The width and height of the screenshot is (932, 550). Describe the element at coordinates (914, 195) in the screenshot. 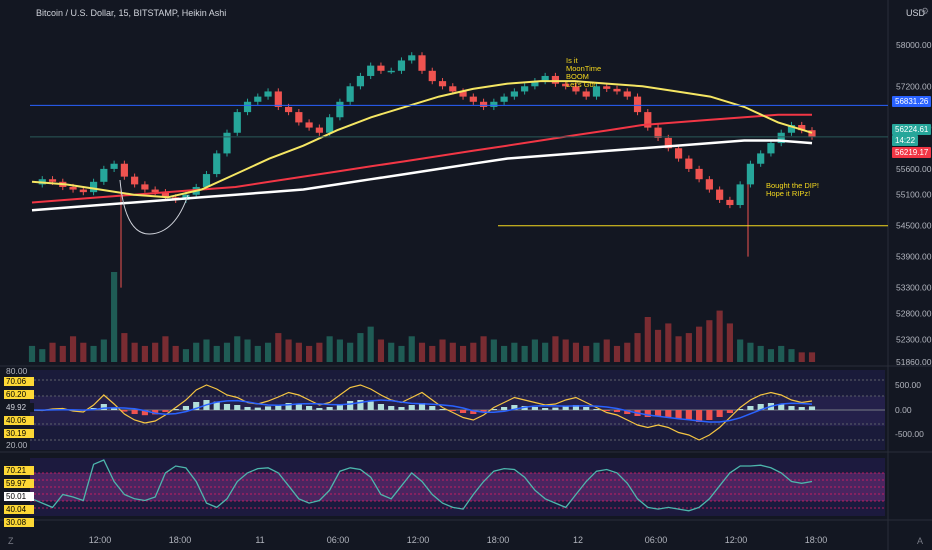

I see `y-tick-label: 55100.00` at that location.